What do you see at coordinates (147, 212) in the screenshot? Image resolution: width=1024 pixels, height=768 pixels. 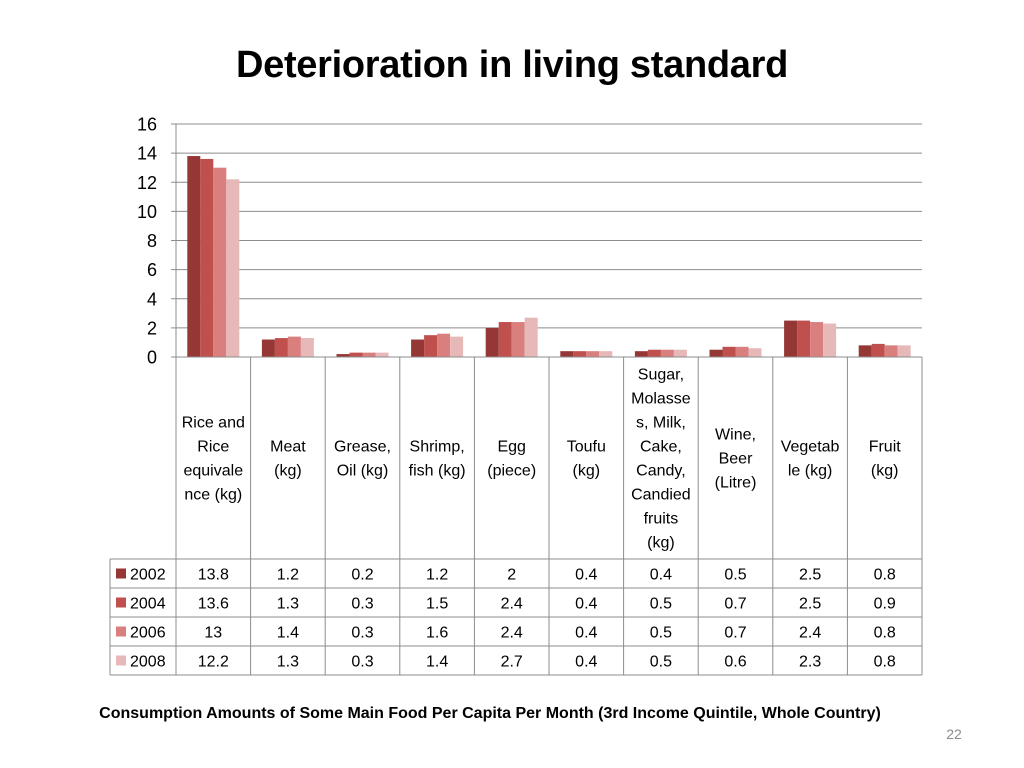 I see `y-tick-label: 10` at bounding box center [147, 212].